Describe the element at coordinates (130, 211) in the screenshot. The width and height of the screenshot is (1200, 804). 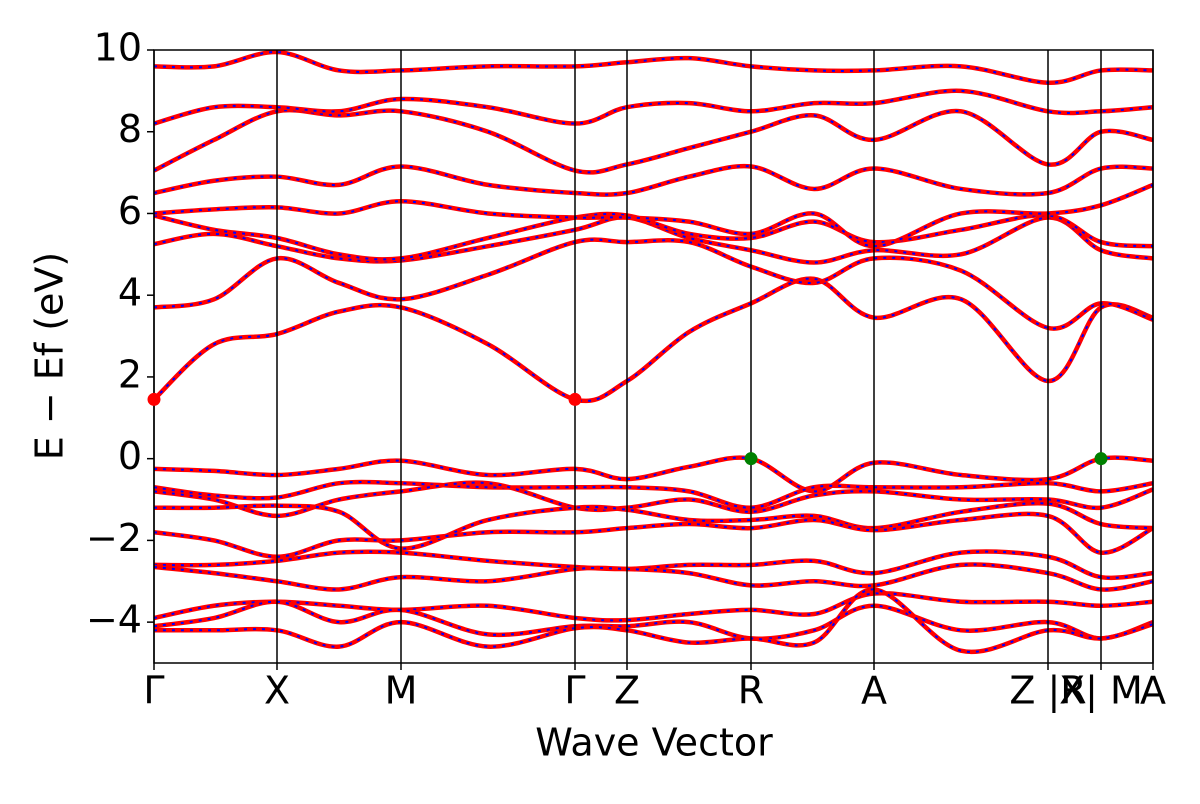
I see `y-tick-label: 6` at that location.